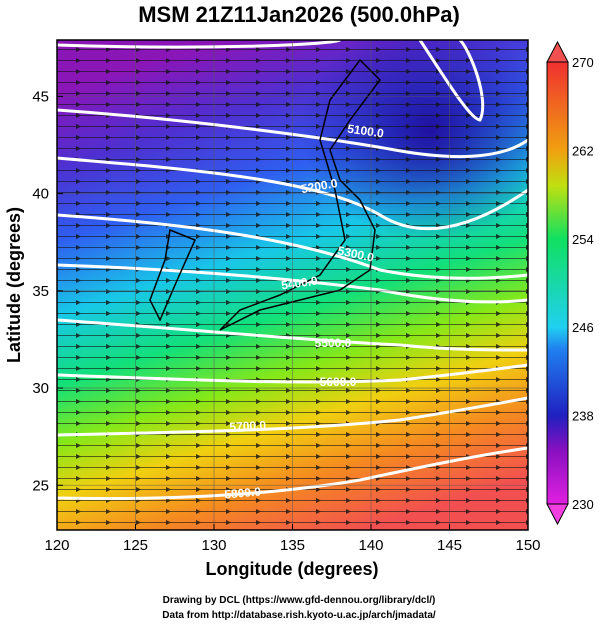  Describe the element at coordinates (299, 14) in the screenshot. I see `title: MSM 21Z11Jan2026 (500.0hPa)` at that location.